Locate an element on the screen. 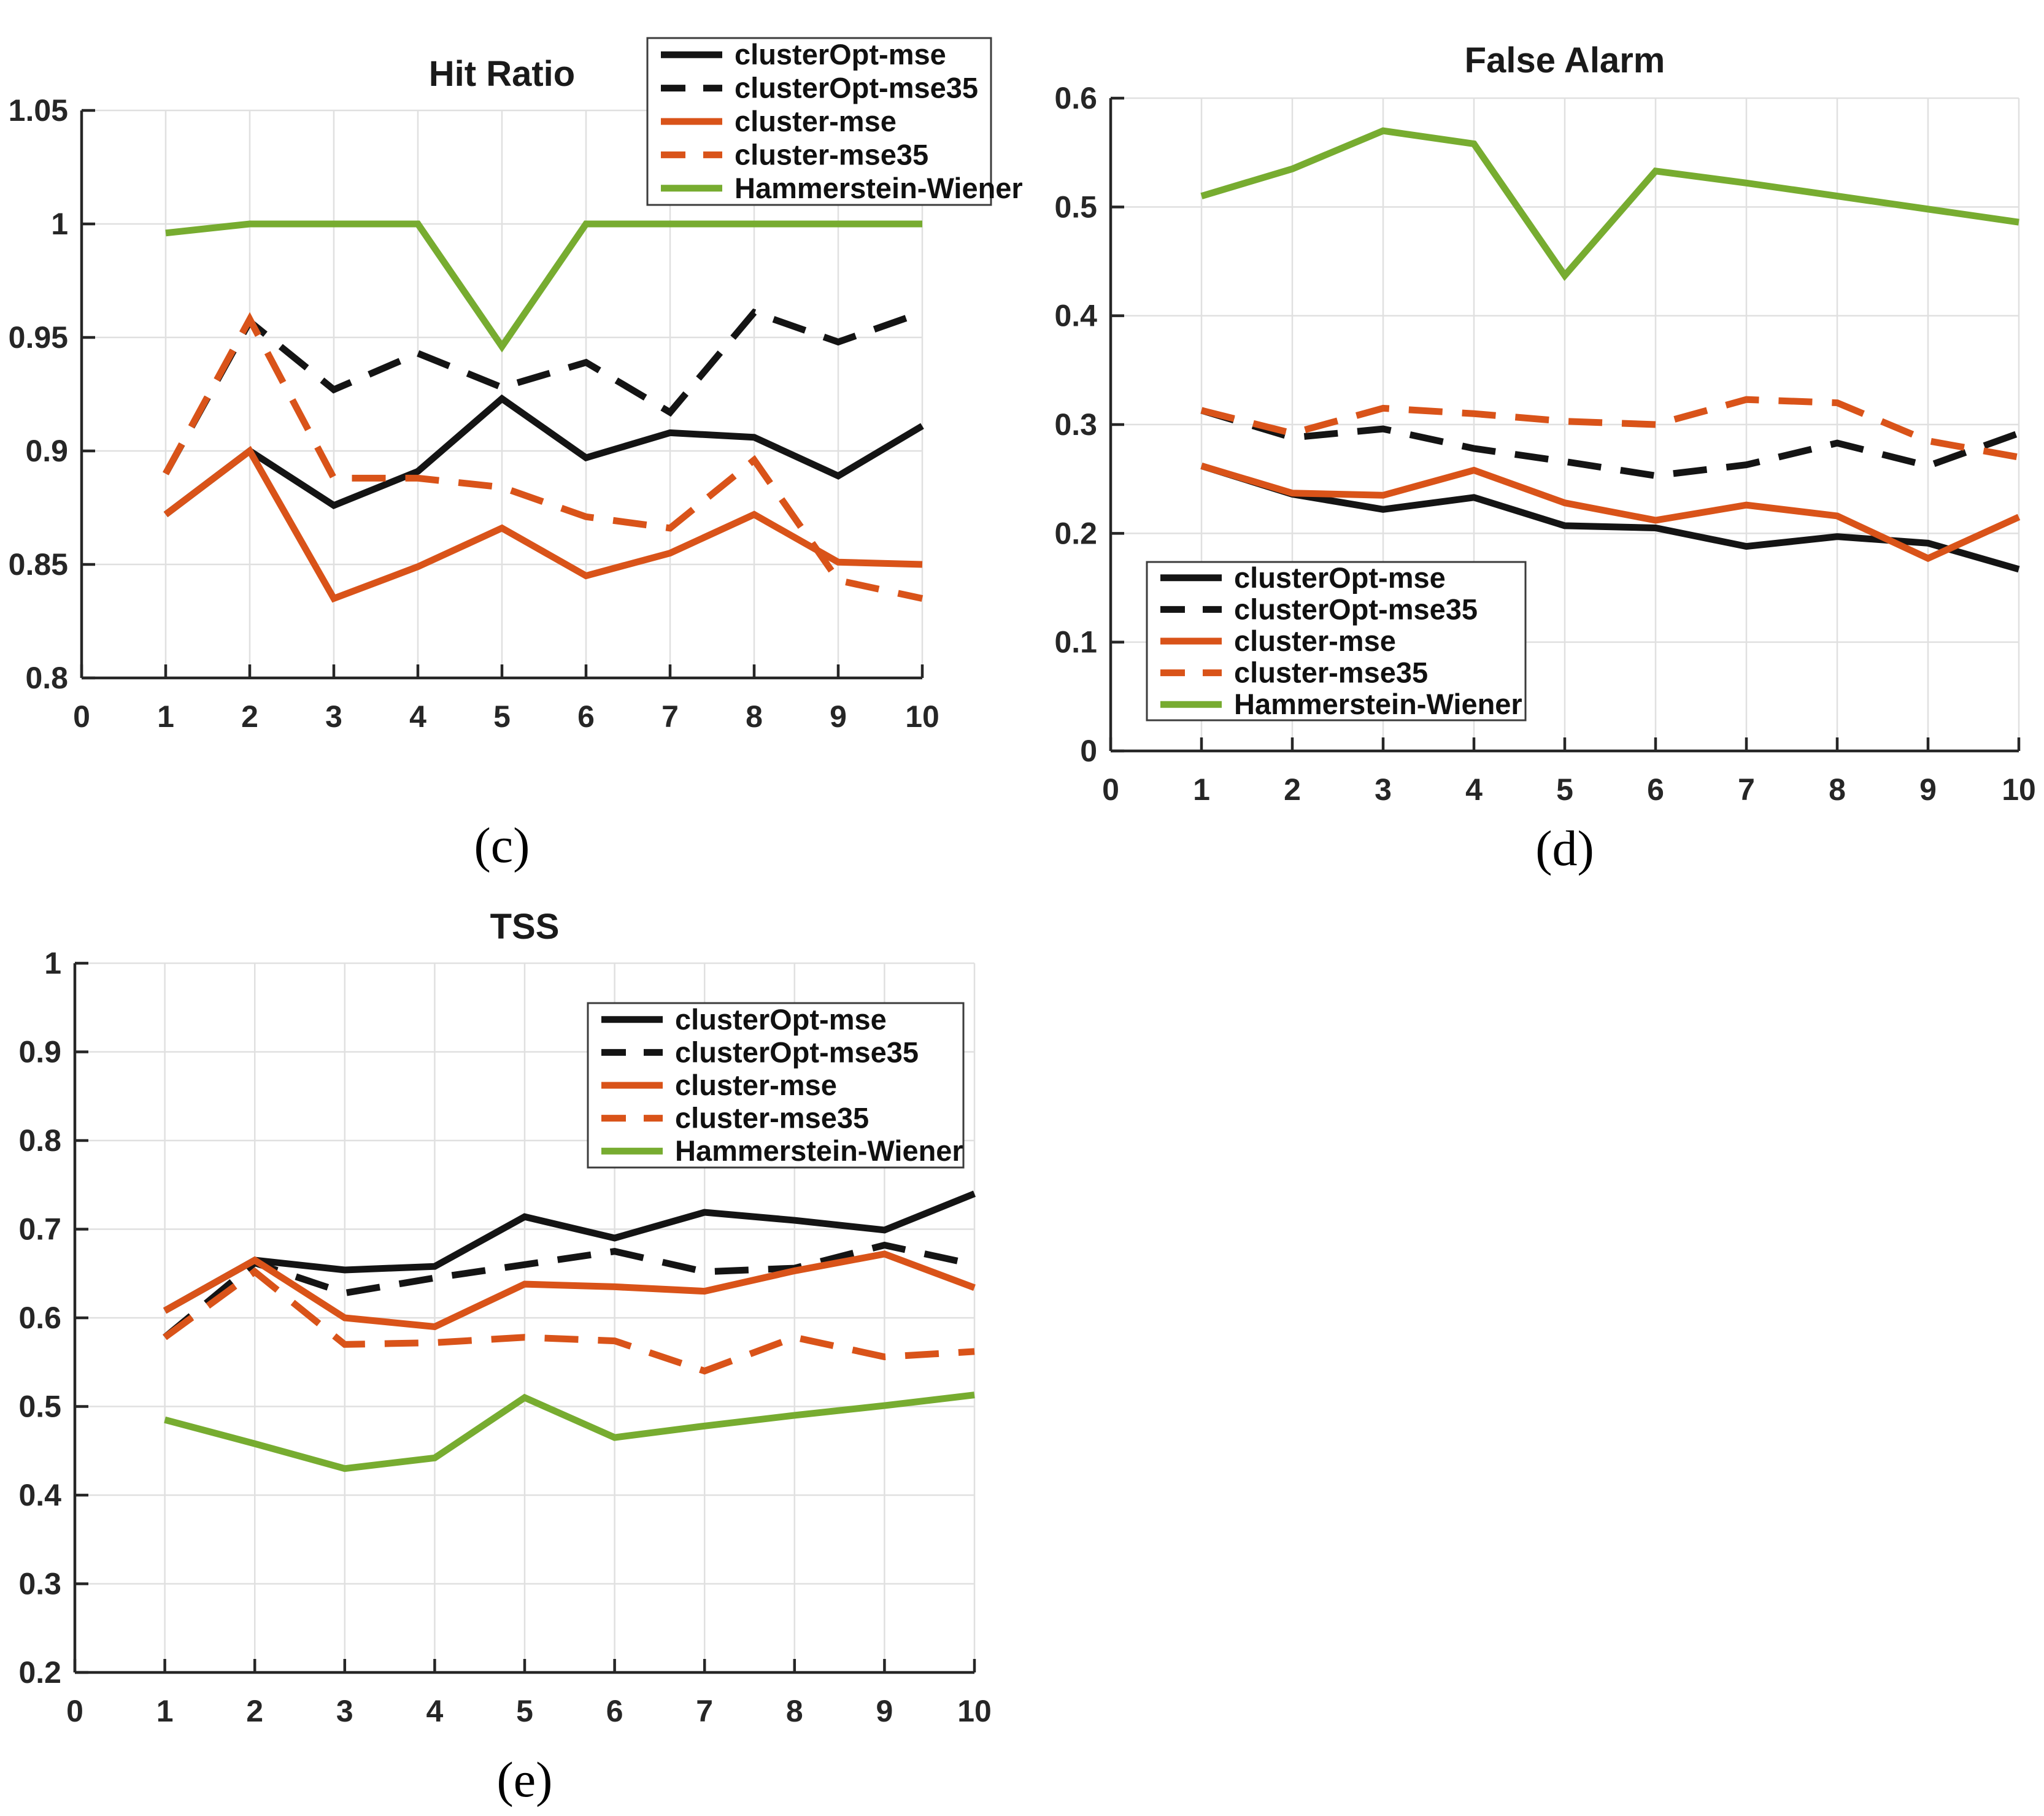 The width and height of the screenshot is (2044, 1816). chart-title-hit-ratio: Hit Ratio is located at coordinates (502, 74).